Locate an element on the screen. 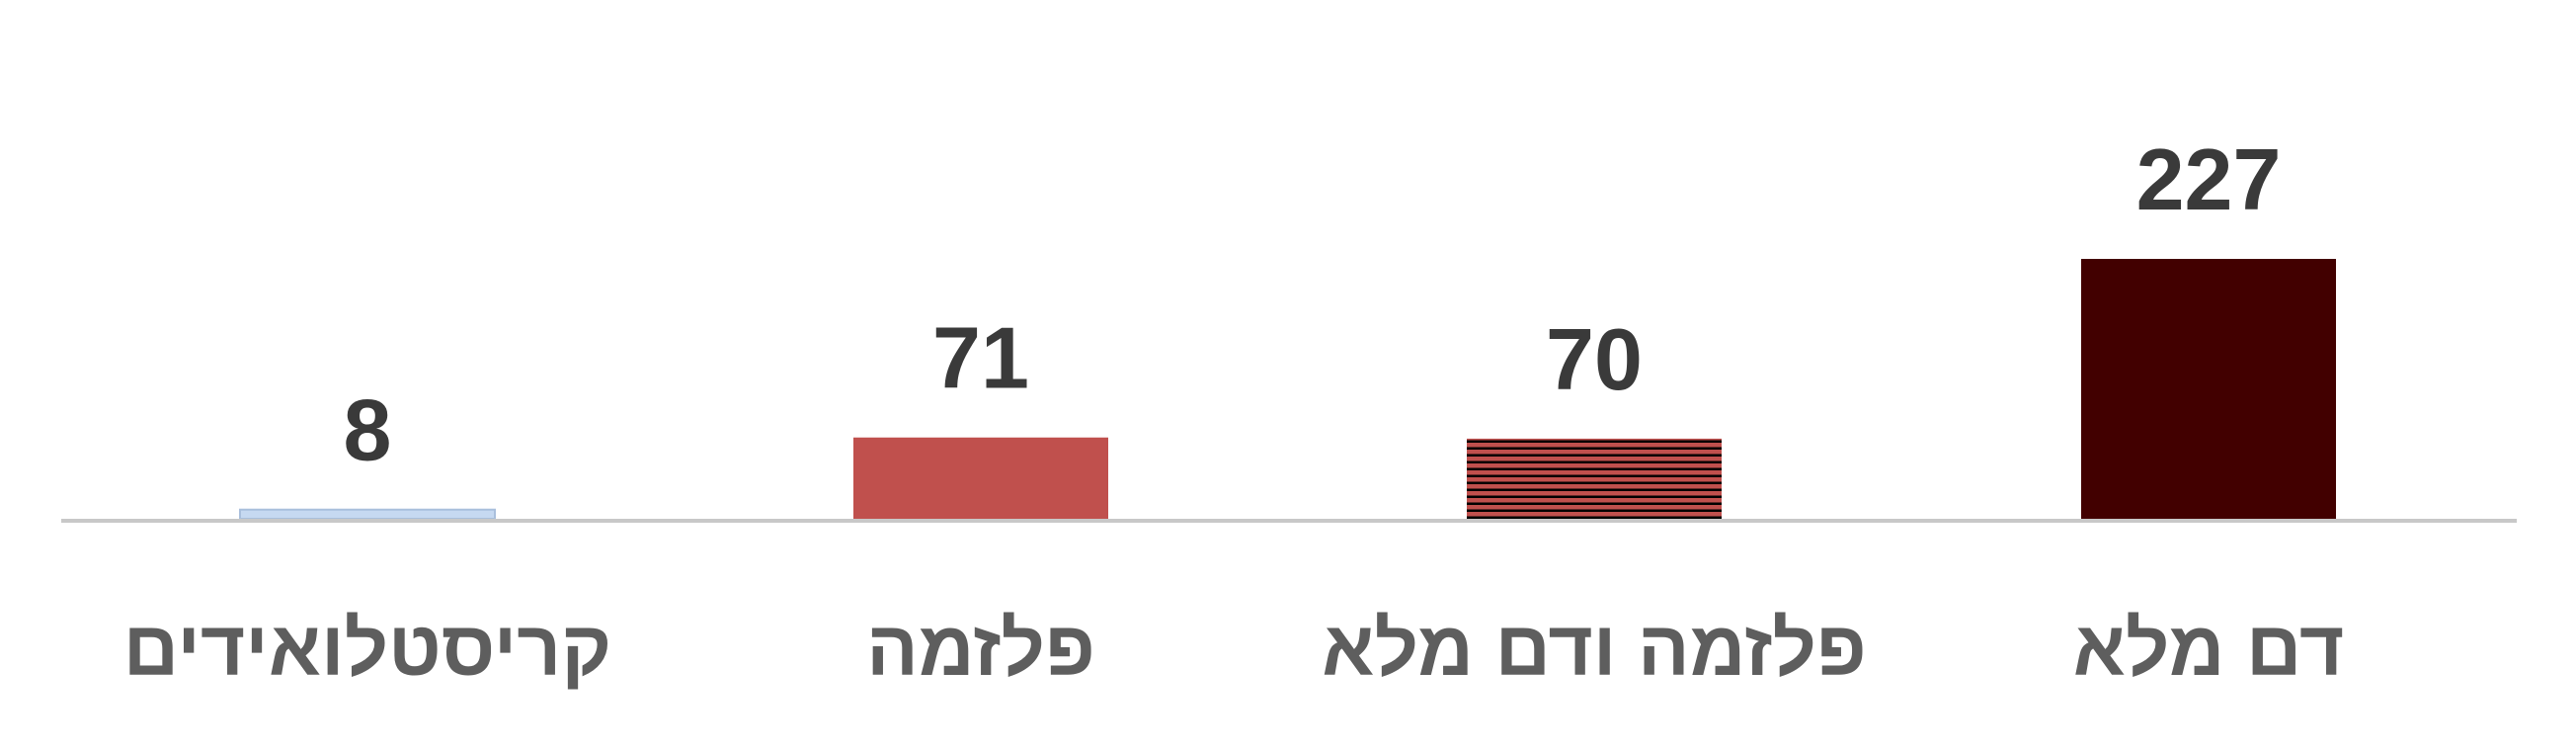 The image size is (2576, 751). data-label-4: 8 is located at coordinates (368, 430).